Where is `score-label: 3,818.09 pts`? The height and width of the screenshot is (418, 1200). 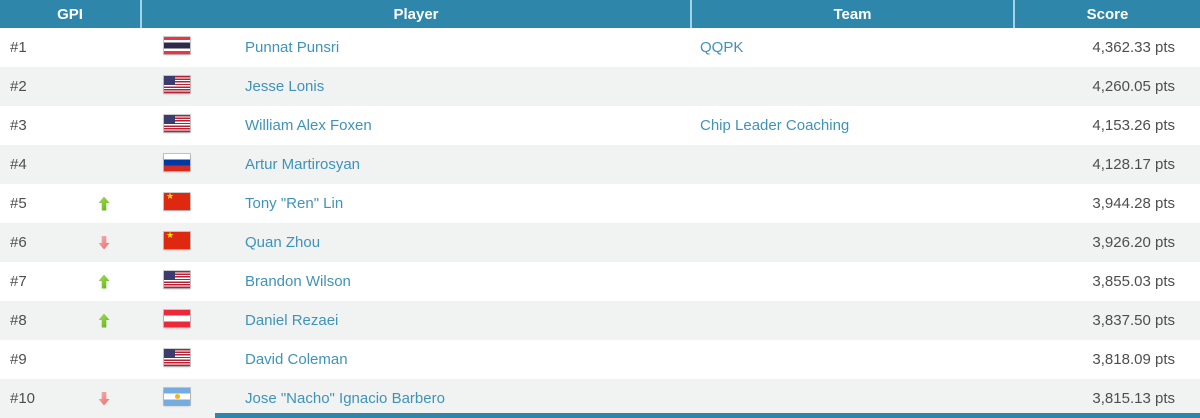
score-label: 3,818.09 pts is located at coordinates (1133, 359).